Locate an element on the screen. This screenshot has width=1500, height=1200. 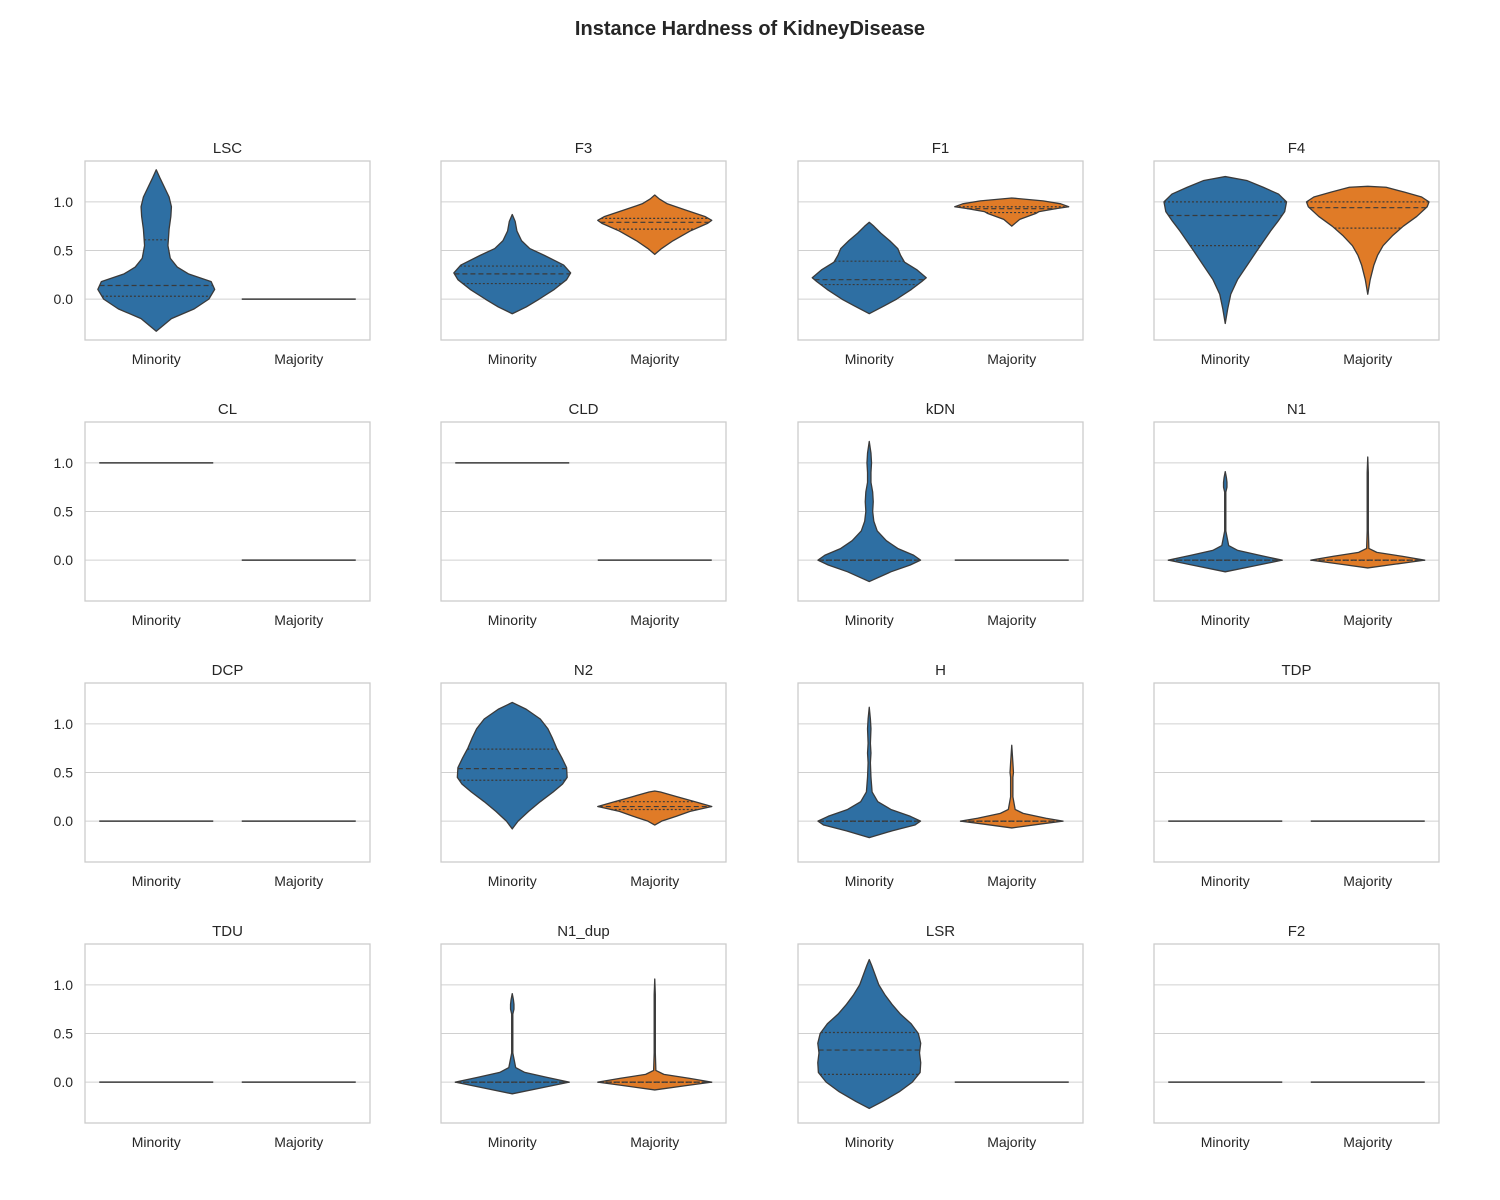
panel-n2: N2 Minority Majority is located at coordinates (583, 775).